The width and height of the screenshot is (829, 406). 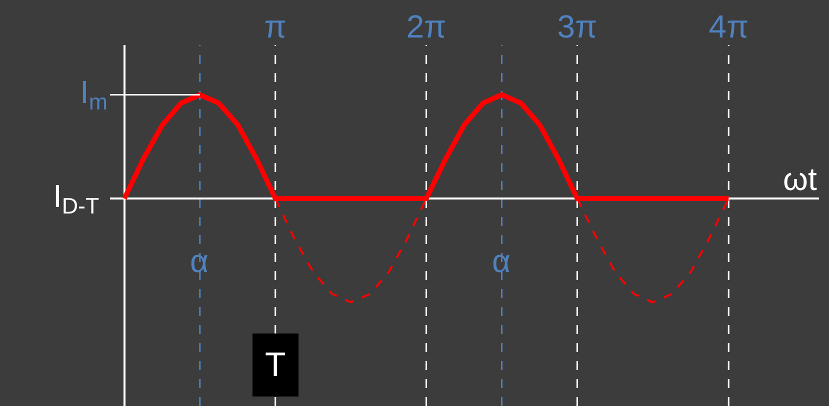 What do you see at coordinates (577, 26) in the screenshot?
I see `x-tick-label: 3π` at bounding box center [577, 26].